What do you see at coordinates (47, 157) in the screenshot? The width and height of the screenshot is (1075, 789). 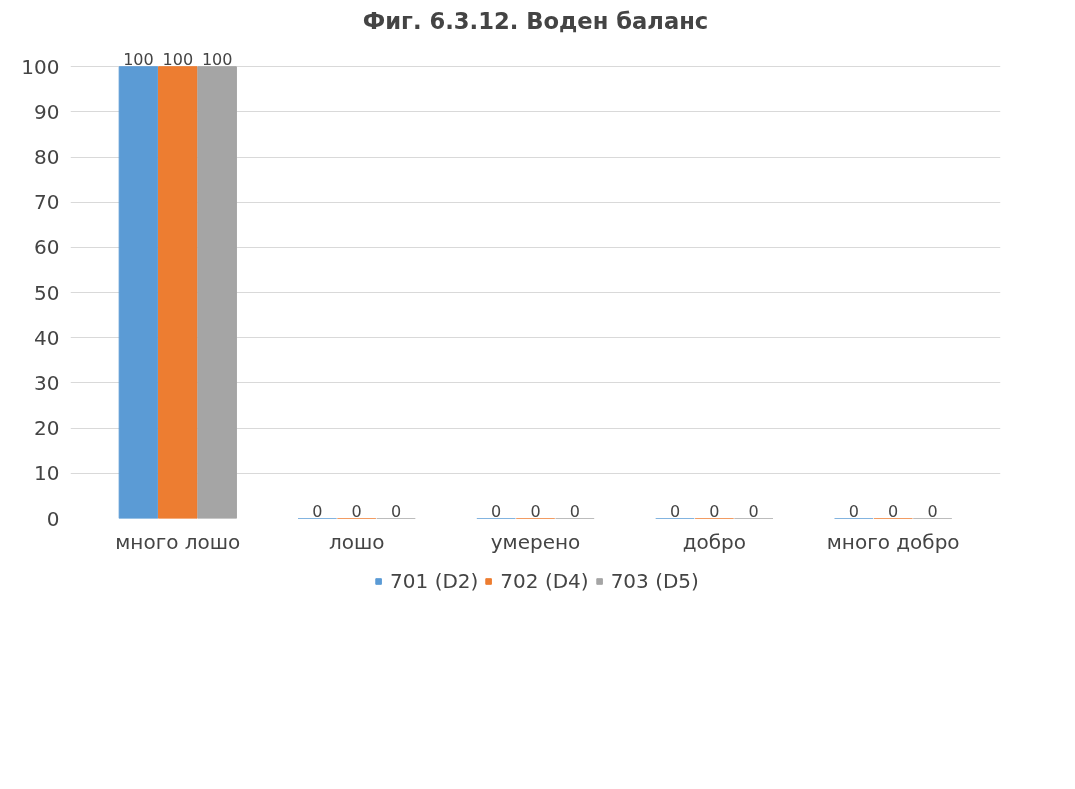 I see `y-tick-label: 80` at bounding box center [47, 157].